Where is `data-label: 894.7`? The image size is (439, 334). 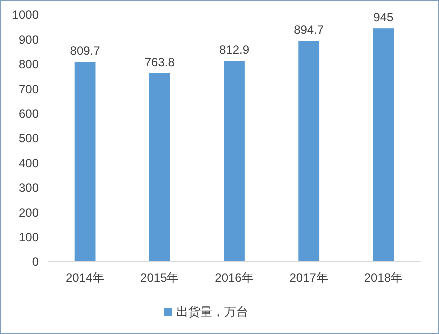
data-label: 894.7 is located at coordinates (309, 30).